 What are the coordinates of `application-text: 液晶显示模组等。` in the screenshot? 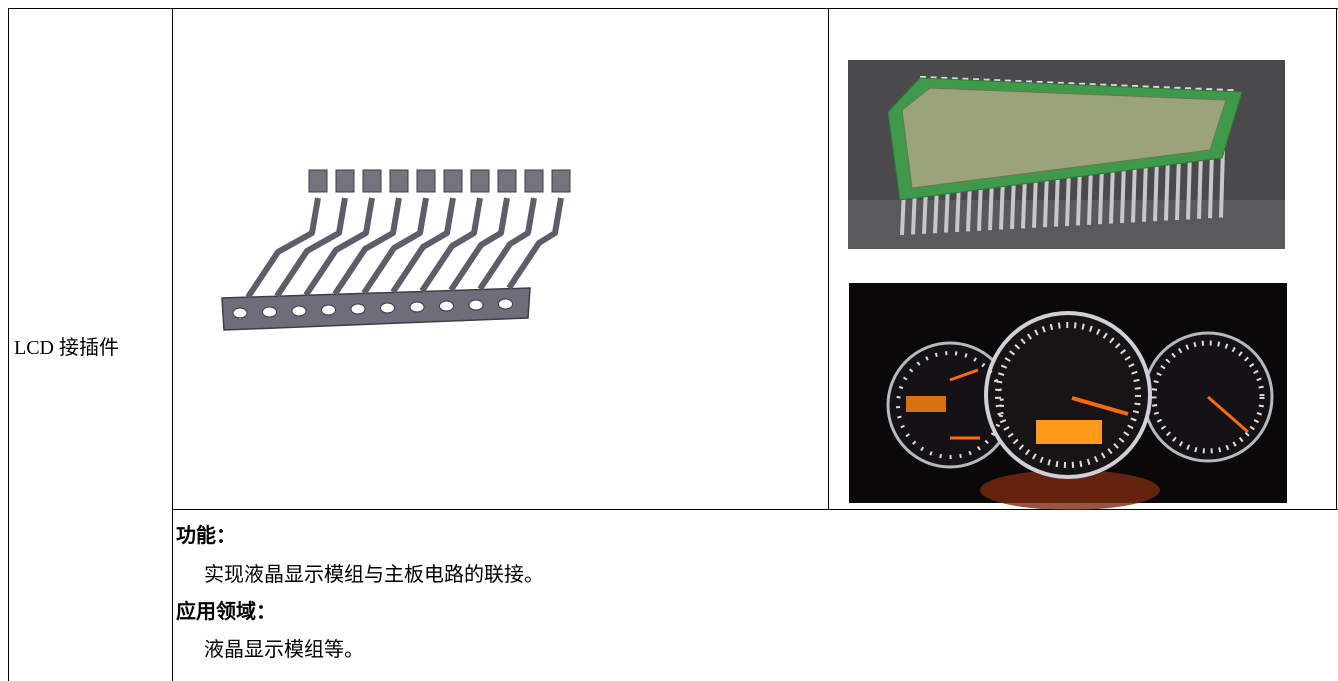 It's located at (284, 650).